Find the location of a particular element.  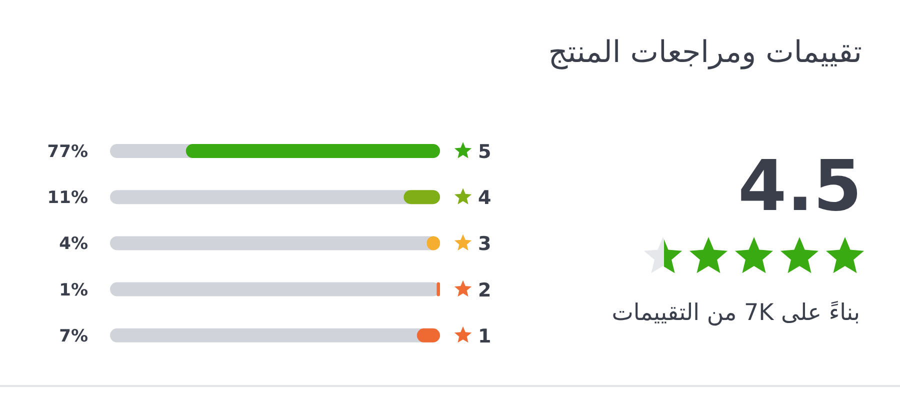

data-label: 7% is located at coordinates (73, 336).